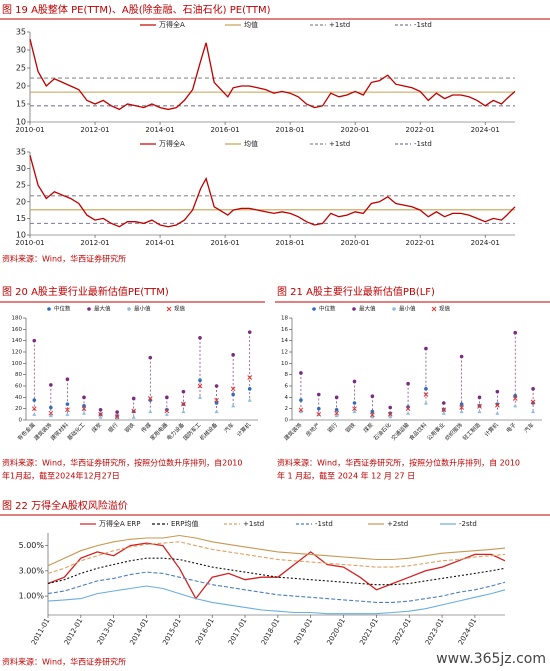 Image resolution: width=550 pixels, height=671 pixels. Describe the element at coordinates (367, 309) in the screenshot. I see `legend-label: 最大值` at that location.